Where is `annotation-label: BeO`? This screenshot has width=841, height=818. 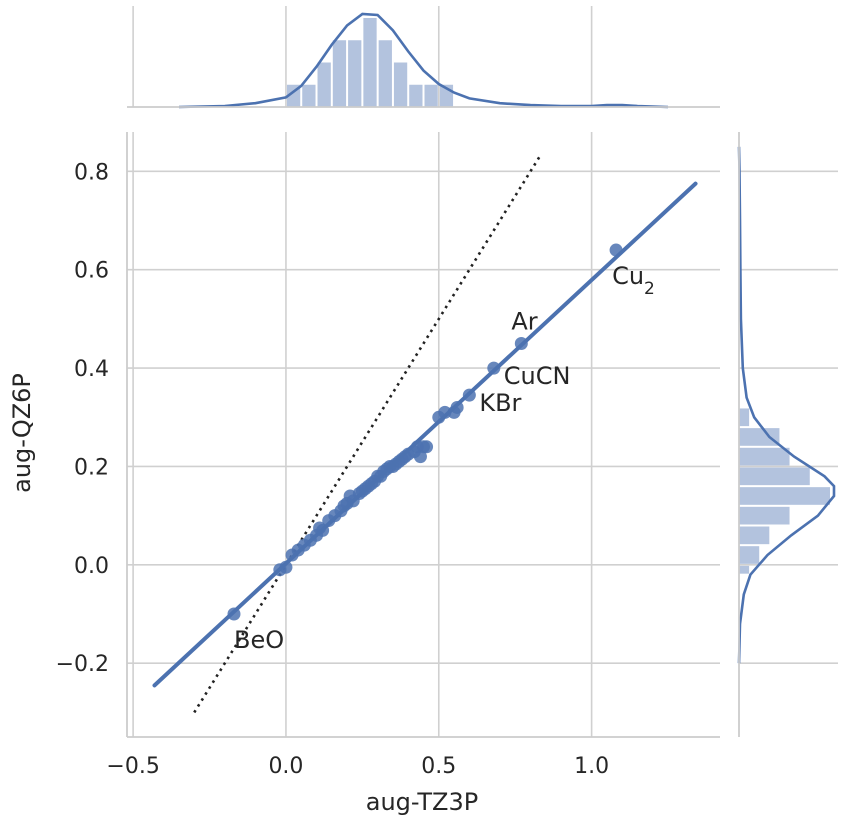
annotation-label: BeO is located at coordinates (259, 640).